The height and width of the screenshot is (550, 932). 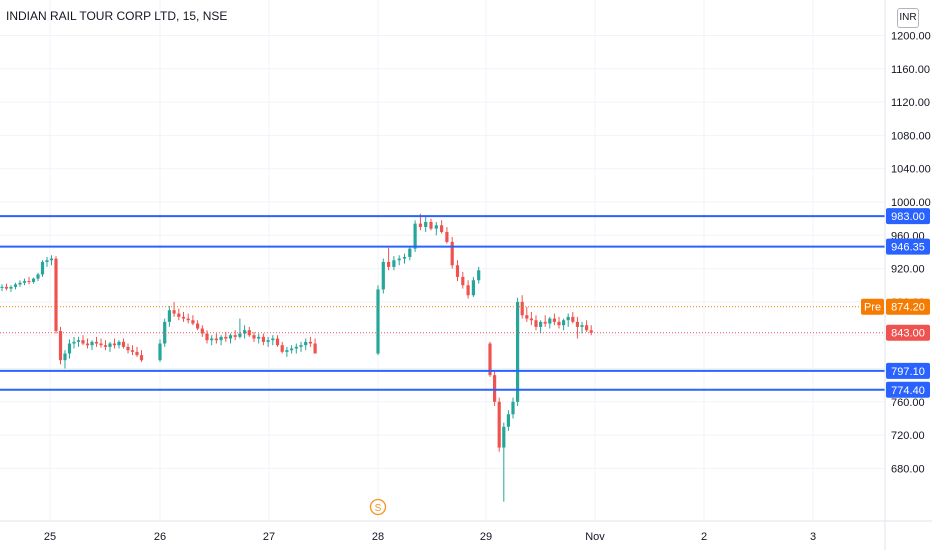 I want to click on split-event-icon, so click(x=378, y=507).